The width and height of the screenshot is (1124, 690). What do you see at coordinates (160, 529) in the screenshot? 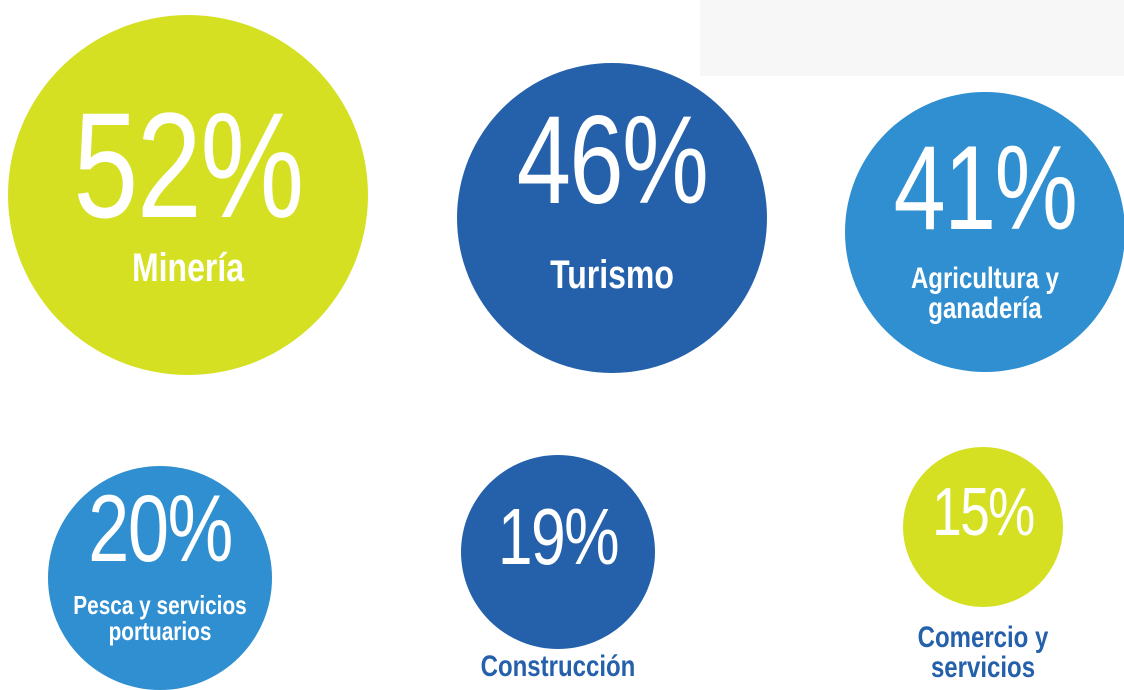
I see `value-label: 20%` at bounding box center [160, 529].